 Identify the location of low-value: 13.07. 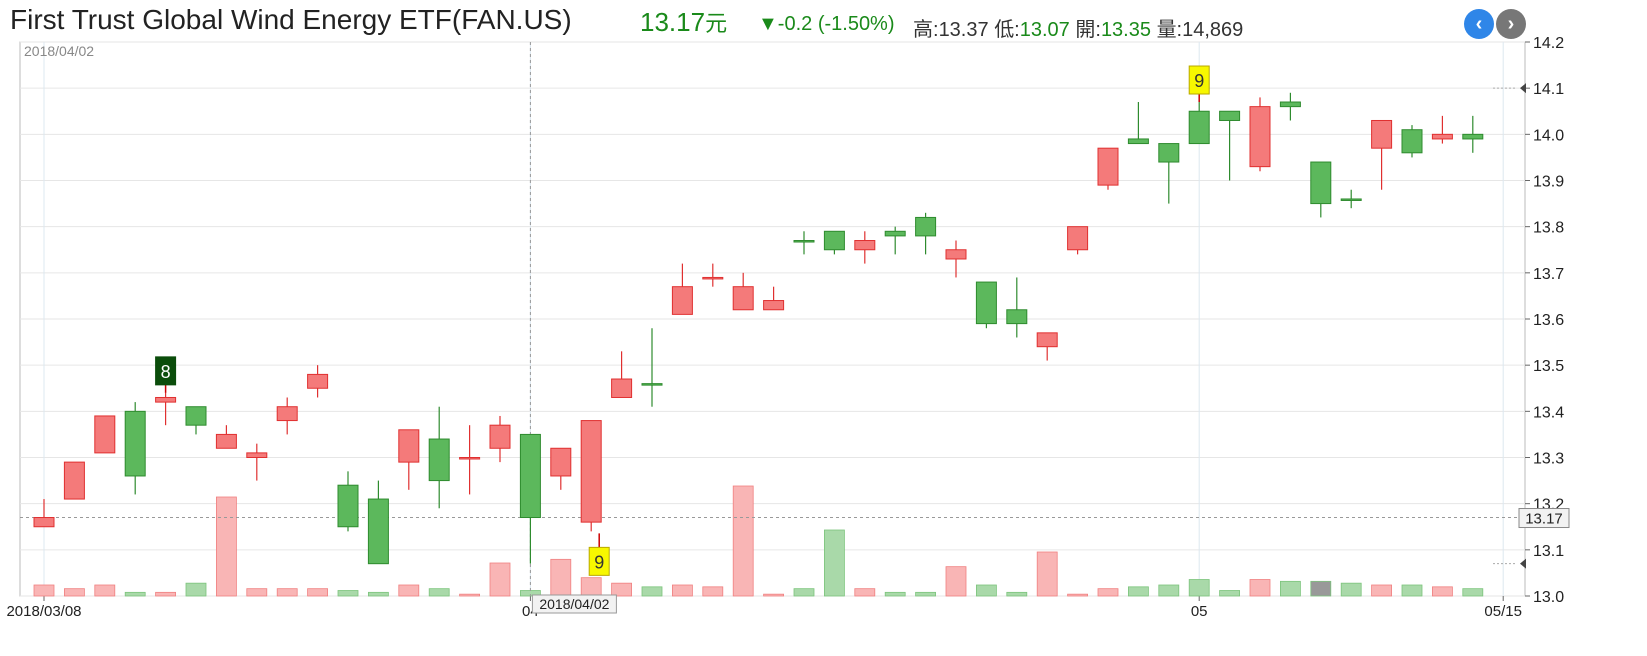
(1044, 30).